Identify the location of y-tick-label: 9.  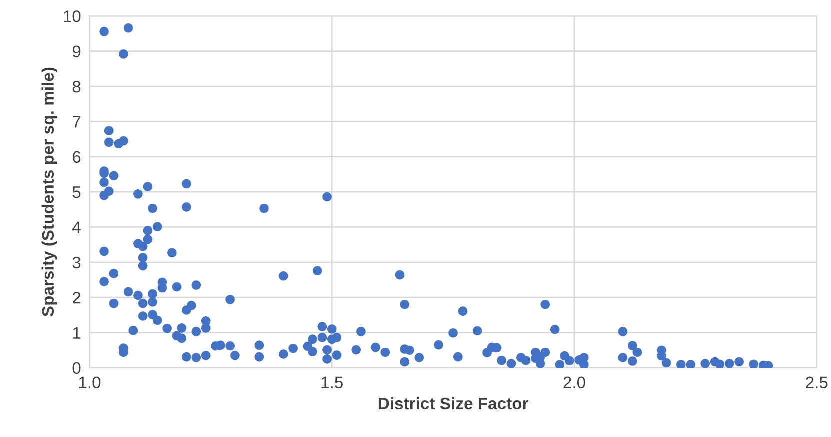
(76, 52).